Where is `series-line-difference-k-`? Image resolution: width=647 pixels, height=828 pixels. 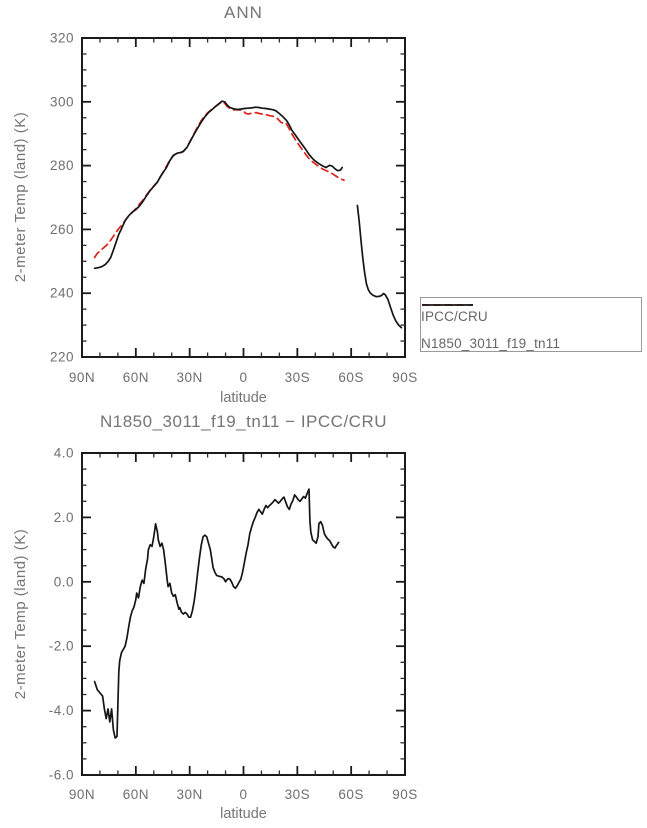 series-line-difference-k- is located at coordinates (216, 613).